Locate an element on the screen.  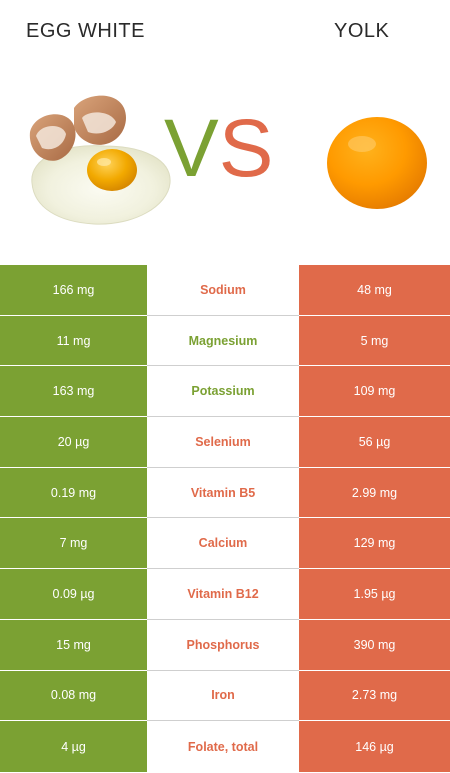
table-row: 7 mg Calcium 129 mg is located at coordinates (225, 544).